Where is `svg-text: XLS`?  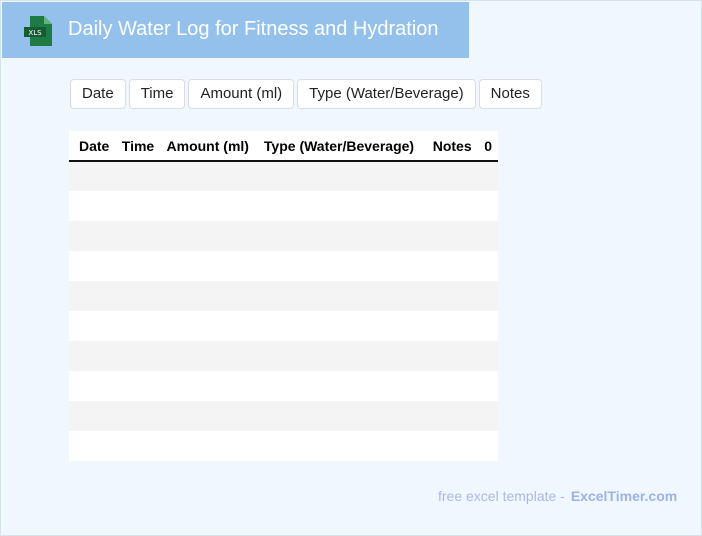
svg-text: XLS is located at coordinates (35, 33).